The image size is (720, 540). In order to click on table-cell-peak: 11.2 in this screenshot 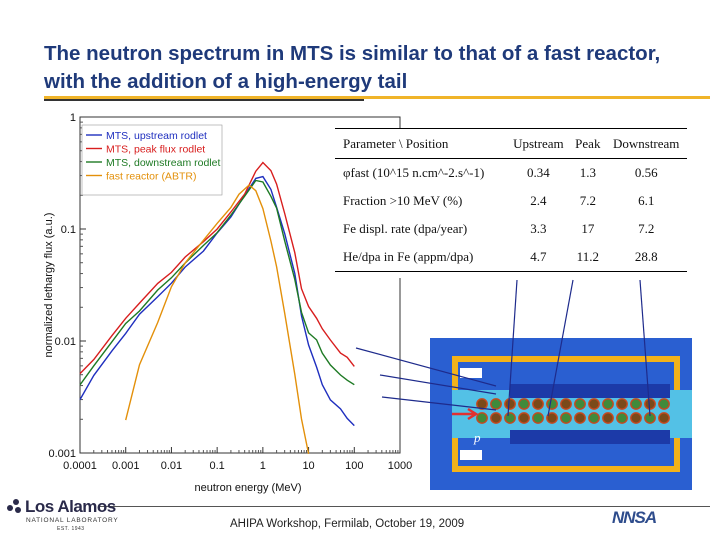, I will do `click(588, 257)`.